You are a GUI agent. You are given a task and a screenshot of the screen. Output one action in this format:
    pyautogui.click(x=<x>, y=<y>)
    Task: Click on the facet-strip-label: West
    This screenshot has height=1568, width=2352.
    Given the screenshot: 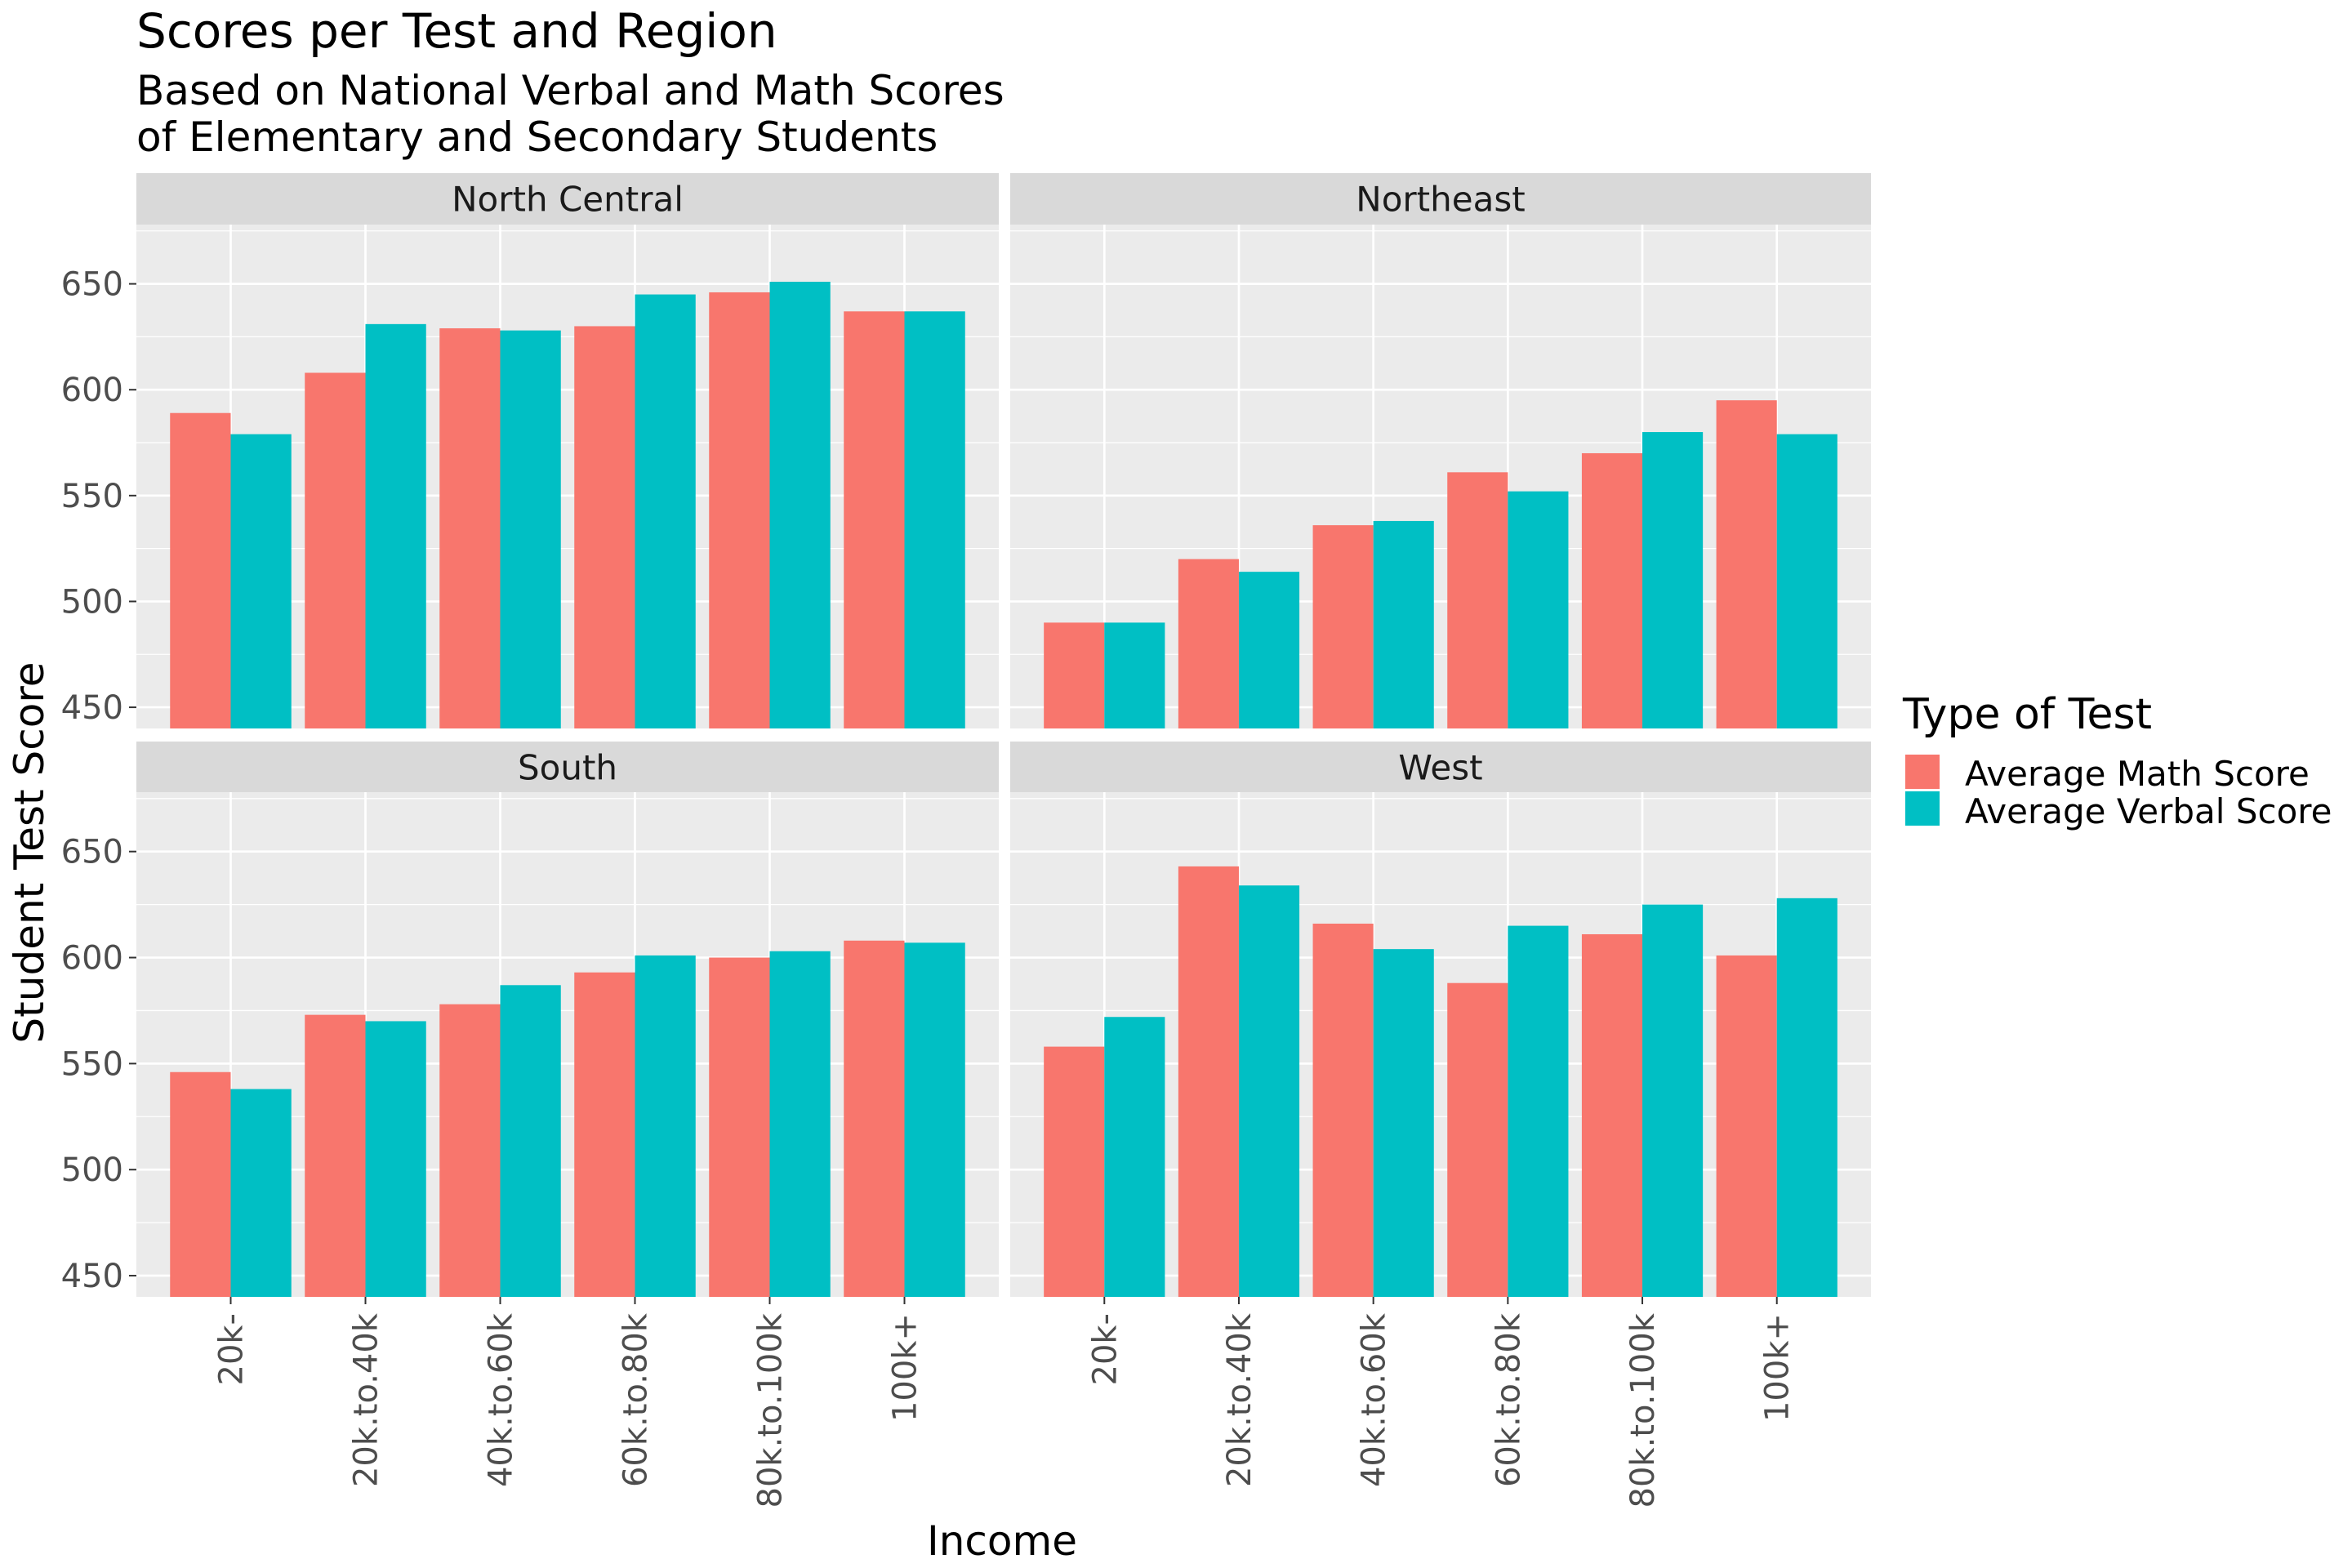 What is the action you would take?
    pyautogui.click(x=1440, y=768)
    